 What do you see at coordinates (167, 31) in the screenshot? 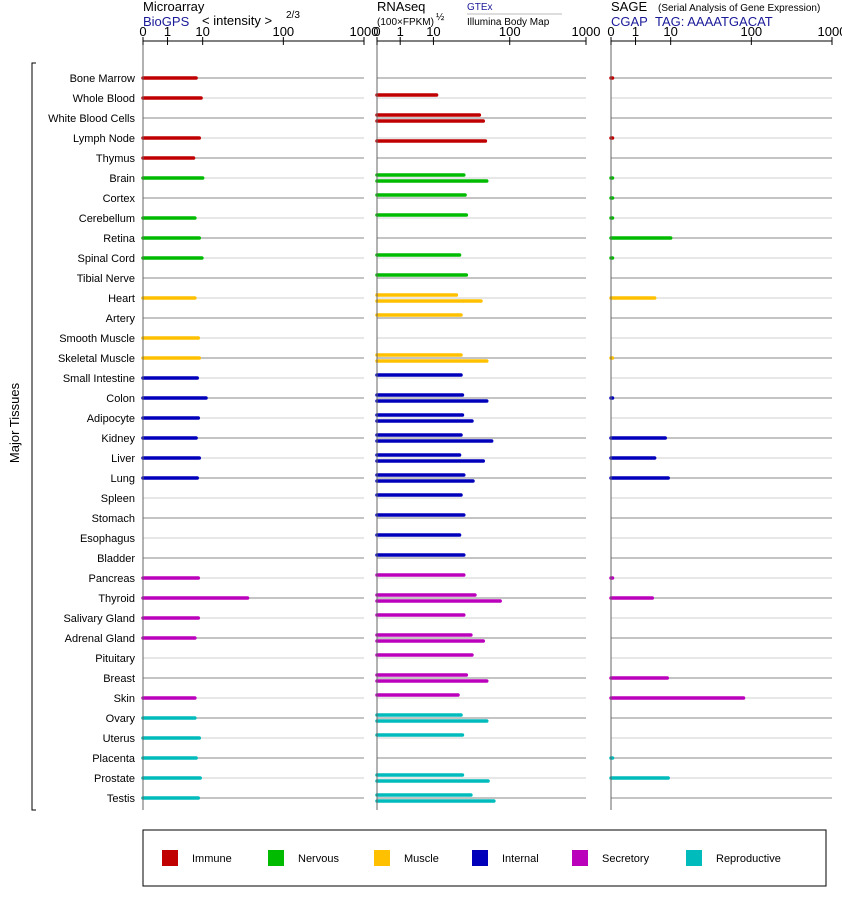
I see `microarray-tick-label: 1` at bounding box center [167, 31].